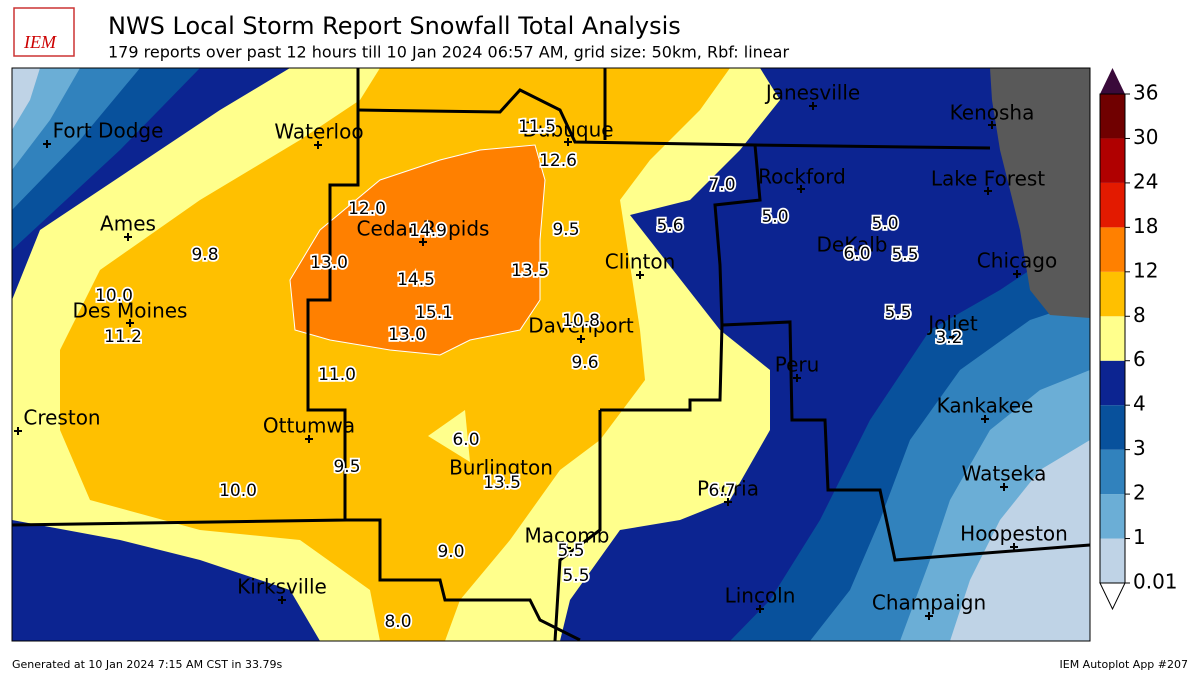  I want to click on snow-report: 7.0, so click(721, 185).